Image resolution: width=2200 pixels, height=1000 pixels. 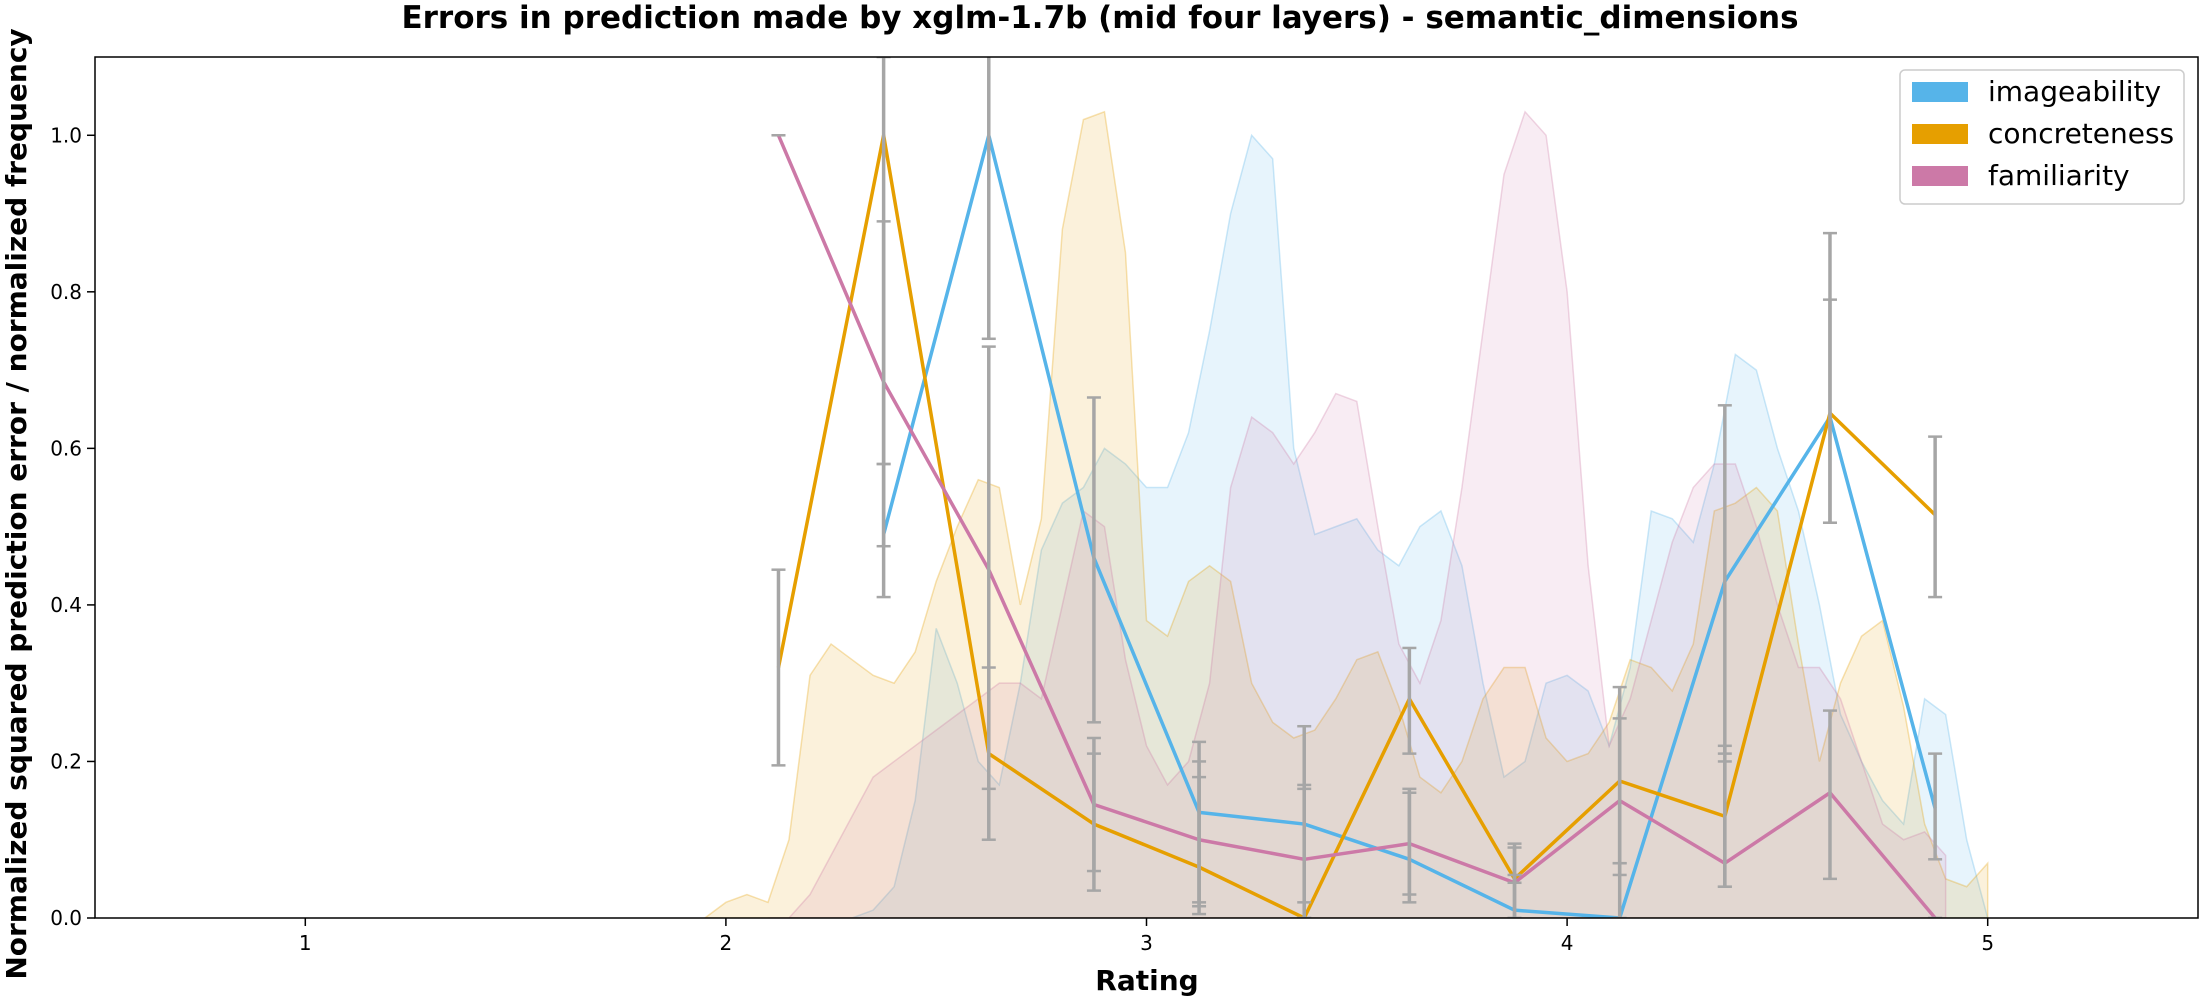 I want to click on x-axis-ticks: 1 2 3 4 5, so click(x=1146, y=936).